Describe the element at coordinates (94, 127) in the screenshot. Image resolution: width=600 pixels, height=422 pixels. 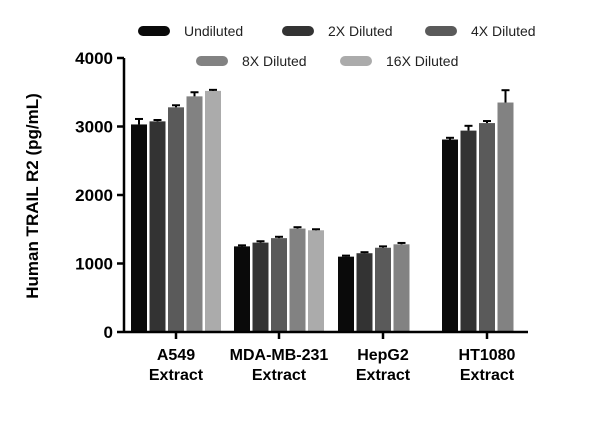
I see `y-tick-label-3: 3000` at that location.